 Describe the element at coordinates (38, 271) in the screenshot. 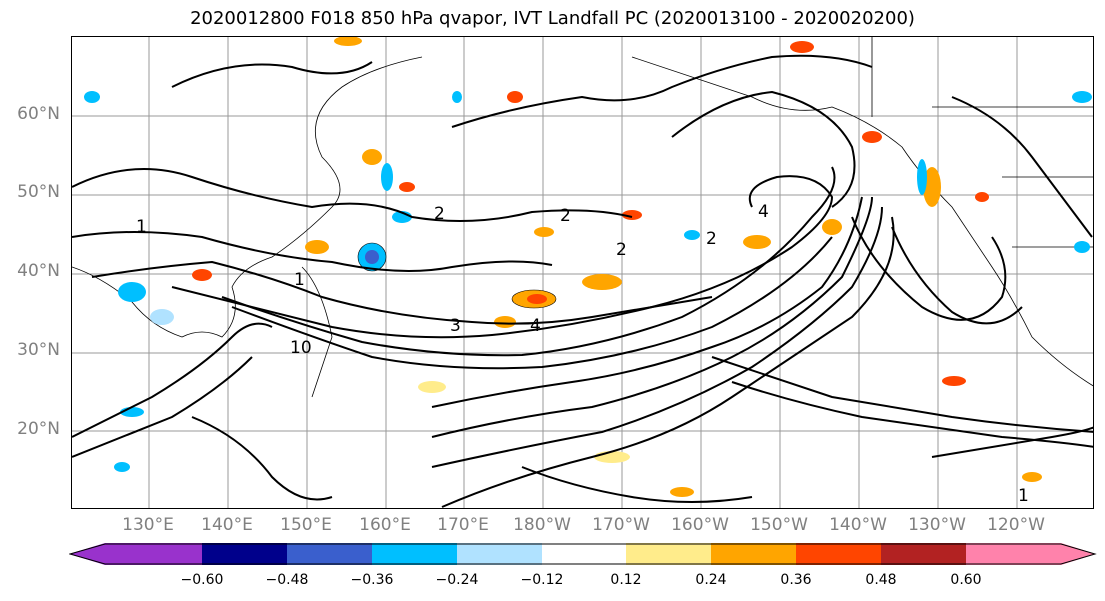

I see `lat-label-40n: 40°N` at that location.